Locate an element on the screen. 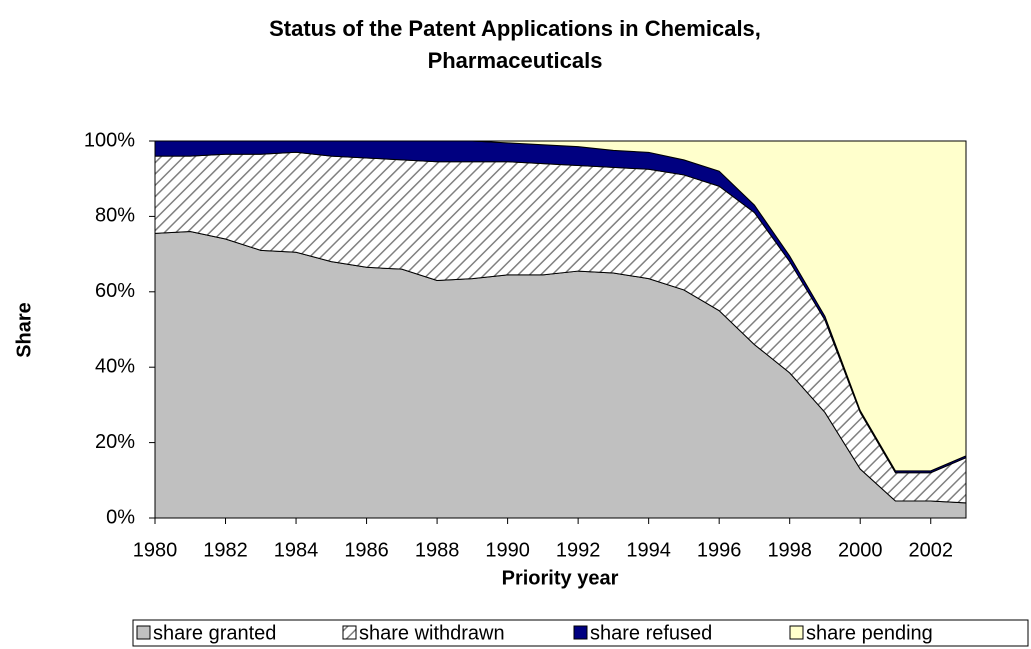  x-tick-label: 1980 is located at coordinates (155, 550).